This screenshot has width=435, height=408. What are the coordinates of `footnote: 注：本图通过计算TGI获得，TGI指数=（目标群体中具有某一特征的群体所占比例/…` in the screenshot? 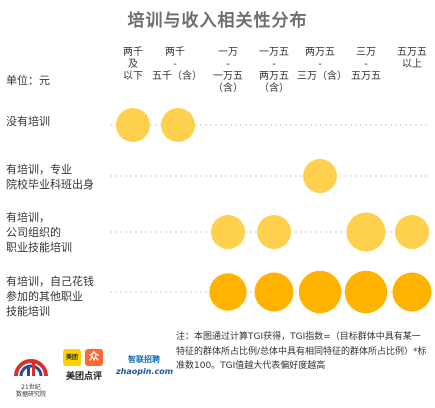 It's located at (301, 351).